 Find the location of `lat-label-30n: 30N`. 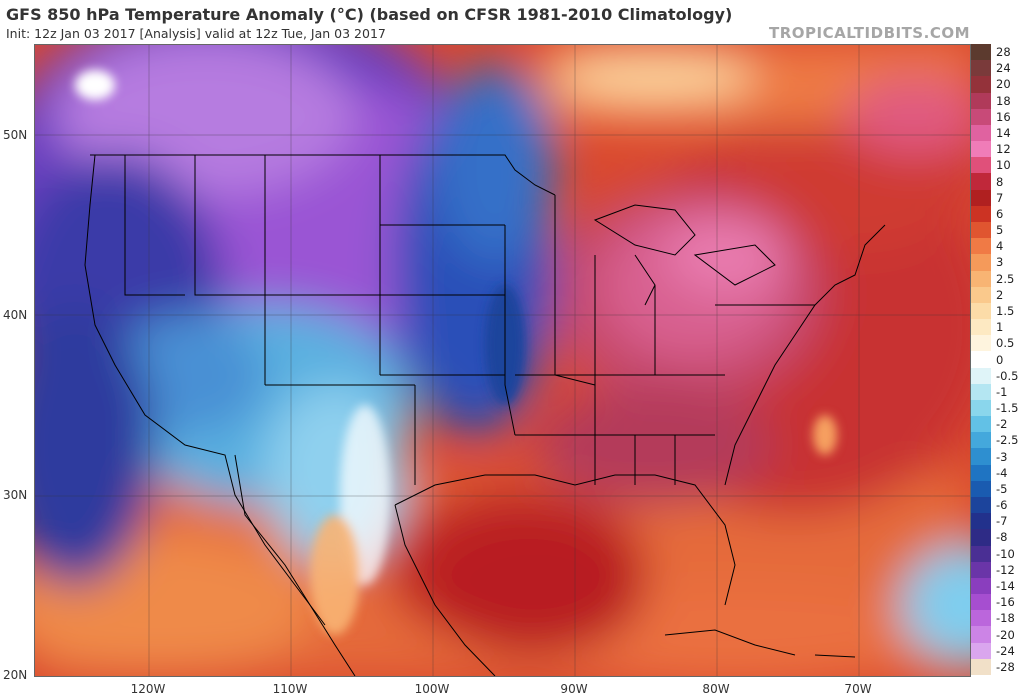

lat-label-30n: 30N is located at coordinates (15, 495).